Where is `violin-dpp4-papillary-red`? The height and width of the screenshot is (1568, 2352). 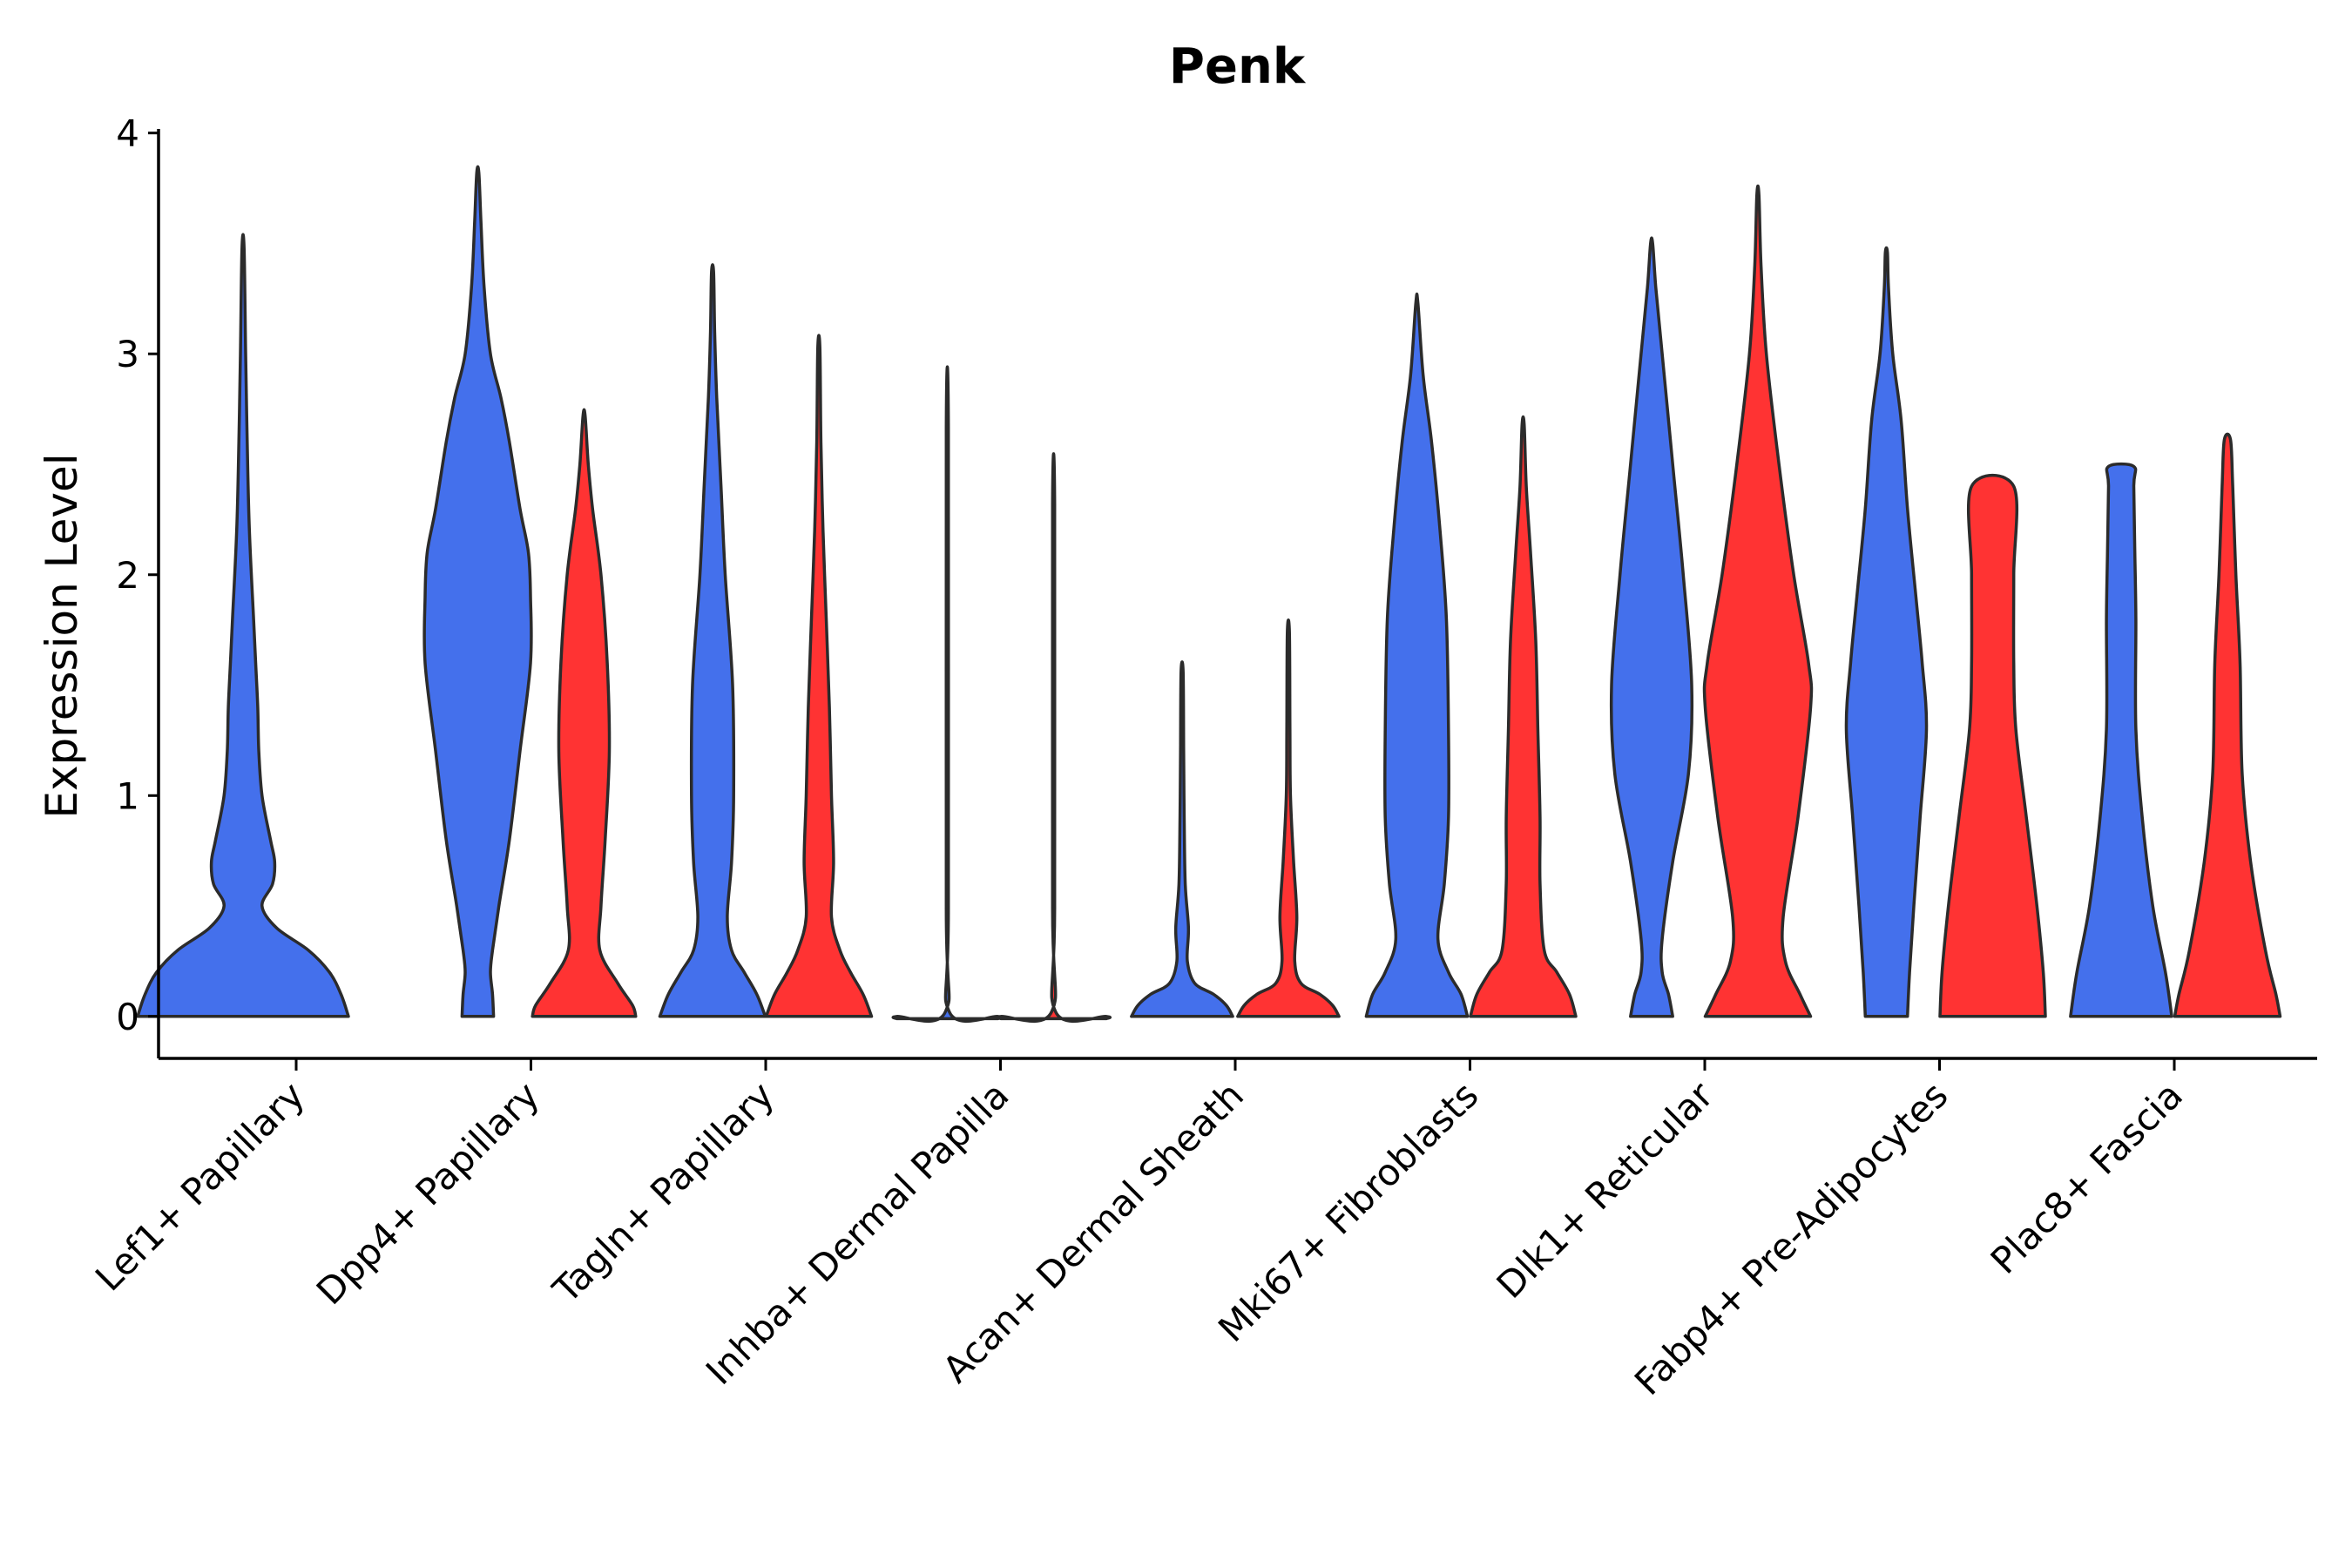
violin-dpp4-papillary-red is located at coordinates (584, 713).